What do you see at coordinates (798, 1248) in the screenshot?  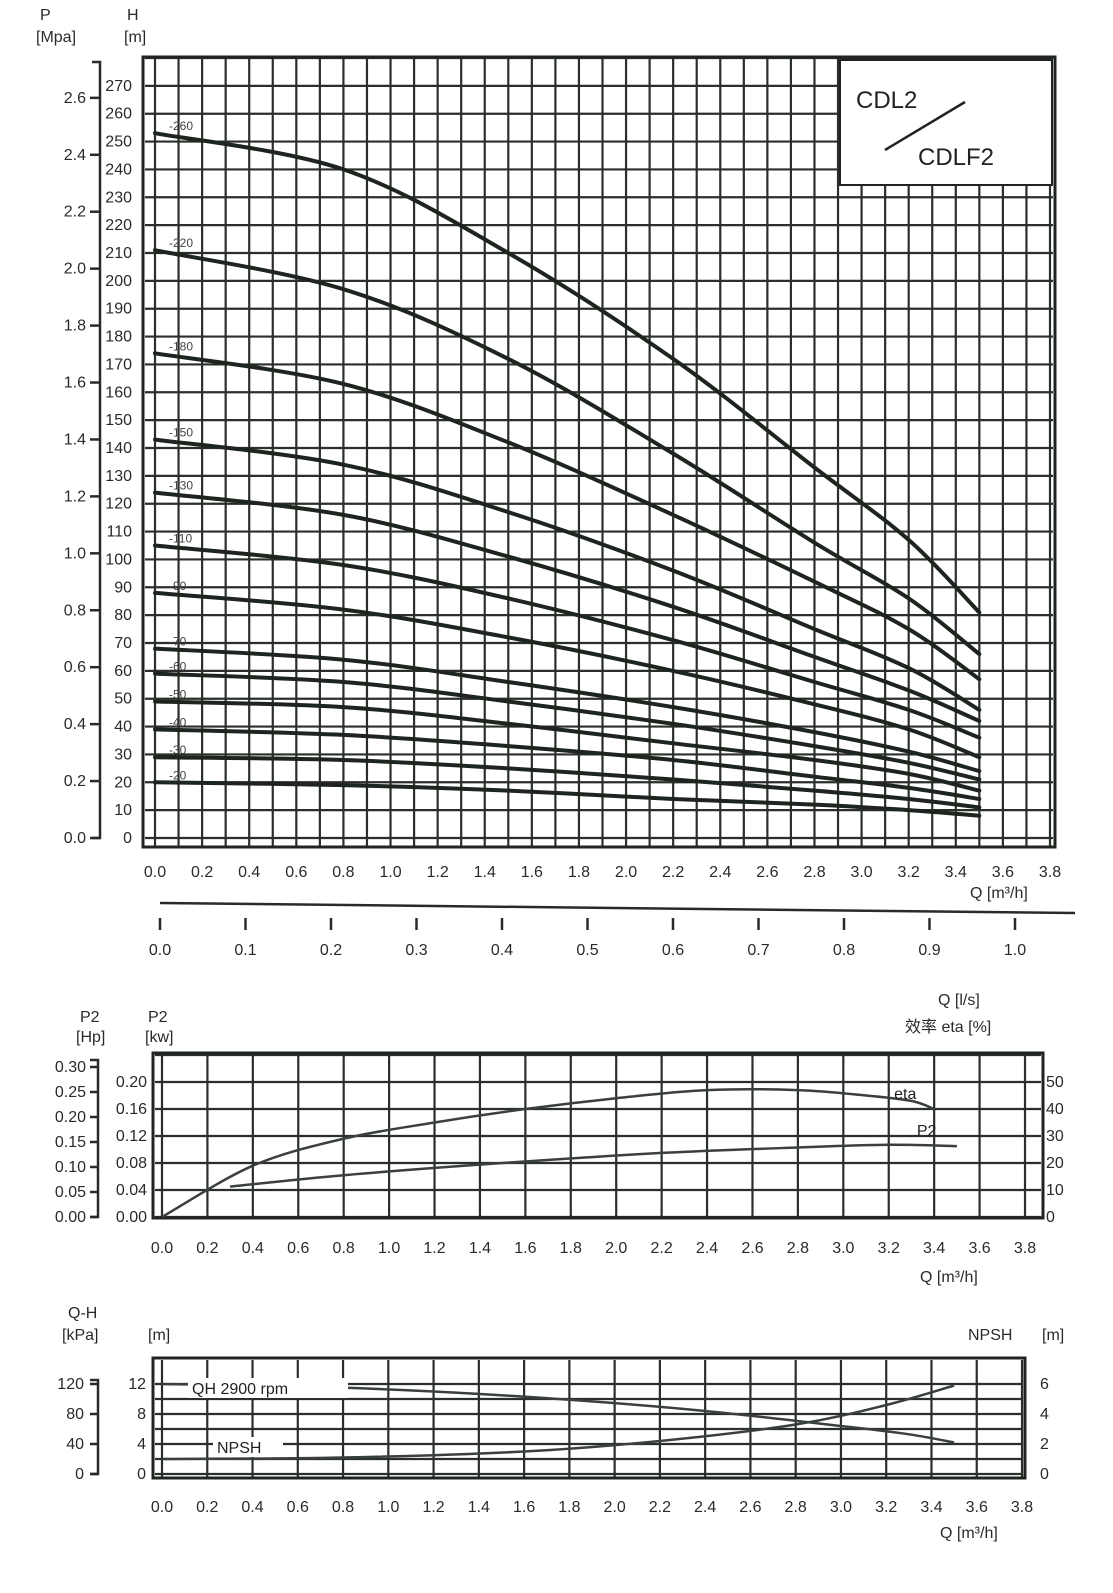 I see `mid-x-tick-label: 2.8` at bounding box center [798, 1248].